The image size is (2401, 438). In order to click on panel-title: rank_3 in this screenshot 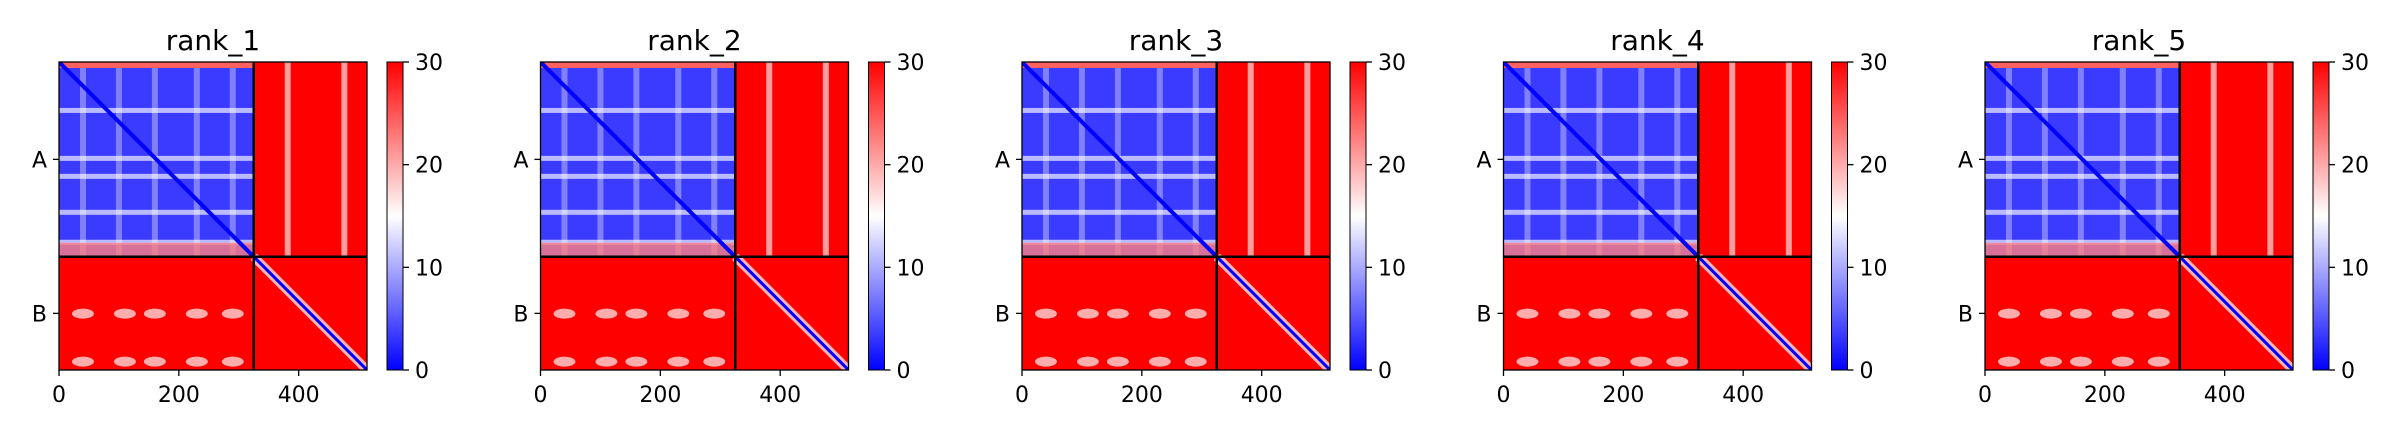, I will do `click(1176, 40)`.